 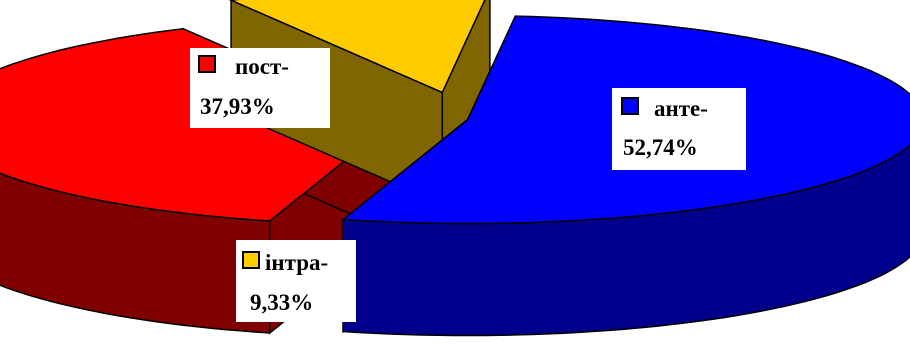 What do you see at coordinates (660, 147) in the screenshot?
I see `slice-value-ante: 52,74%` at bounding box center [660, 147].